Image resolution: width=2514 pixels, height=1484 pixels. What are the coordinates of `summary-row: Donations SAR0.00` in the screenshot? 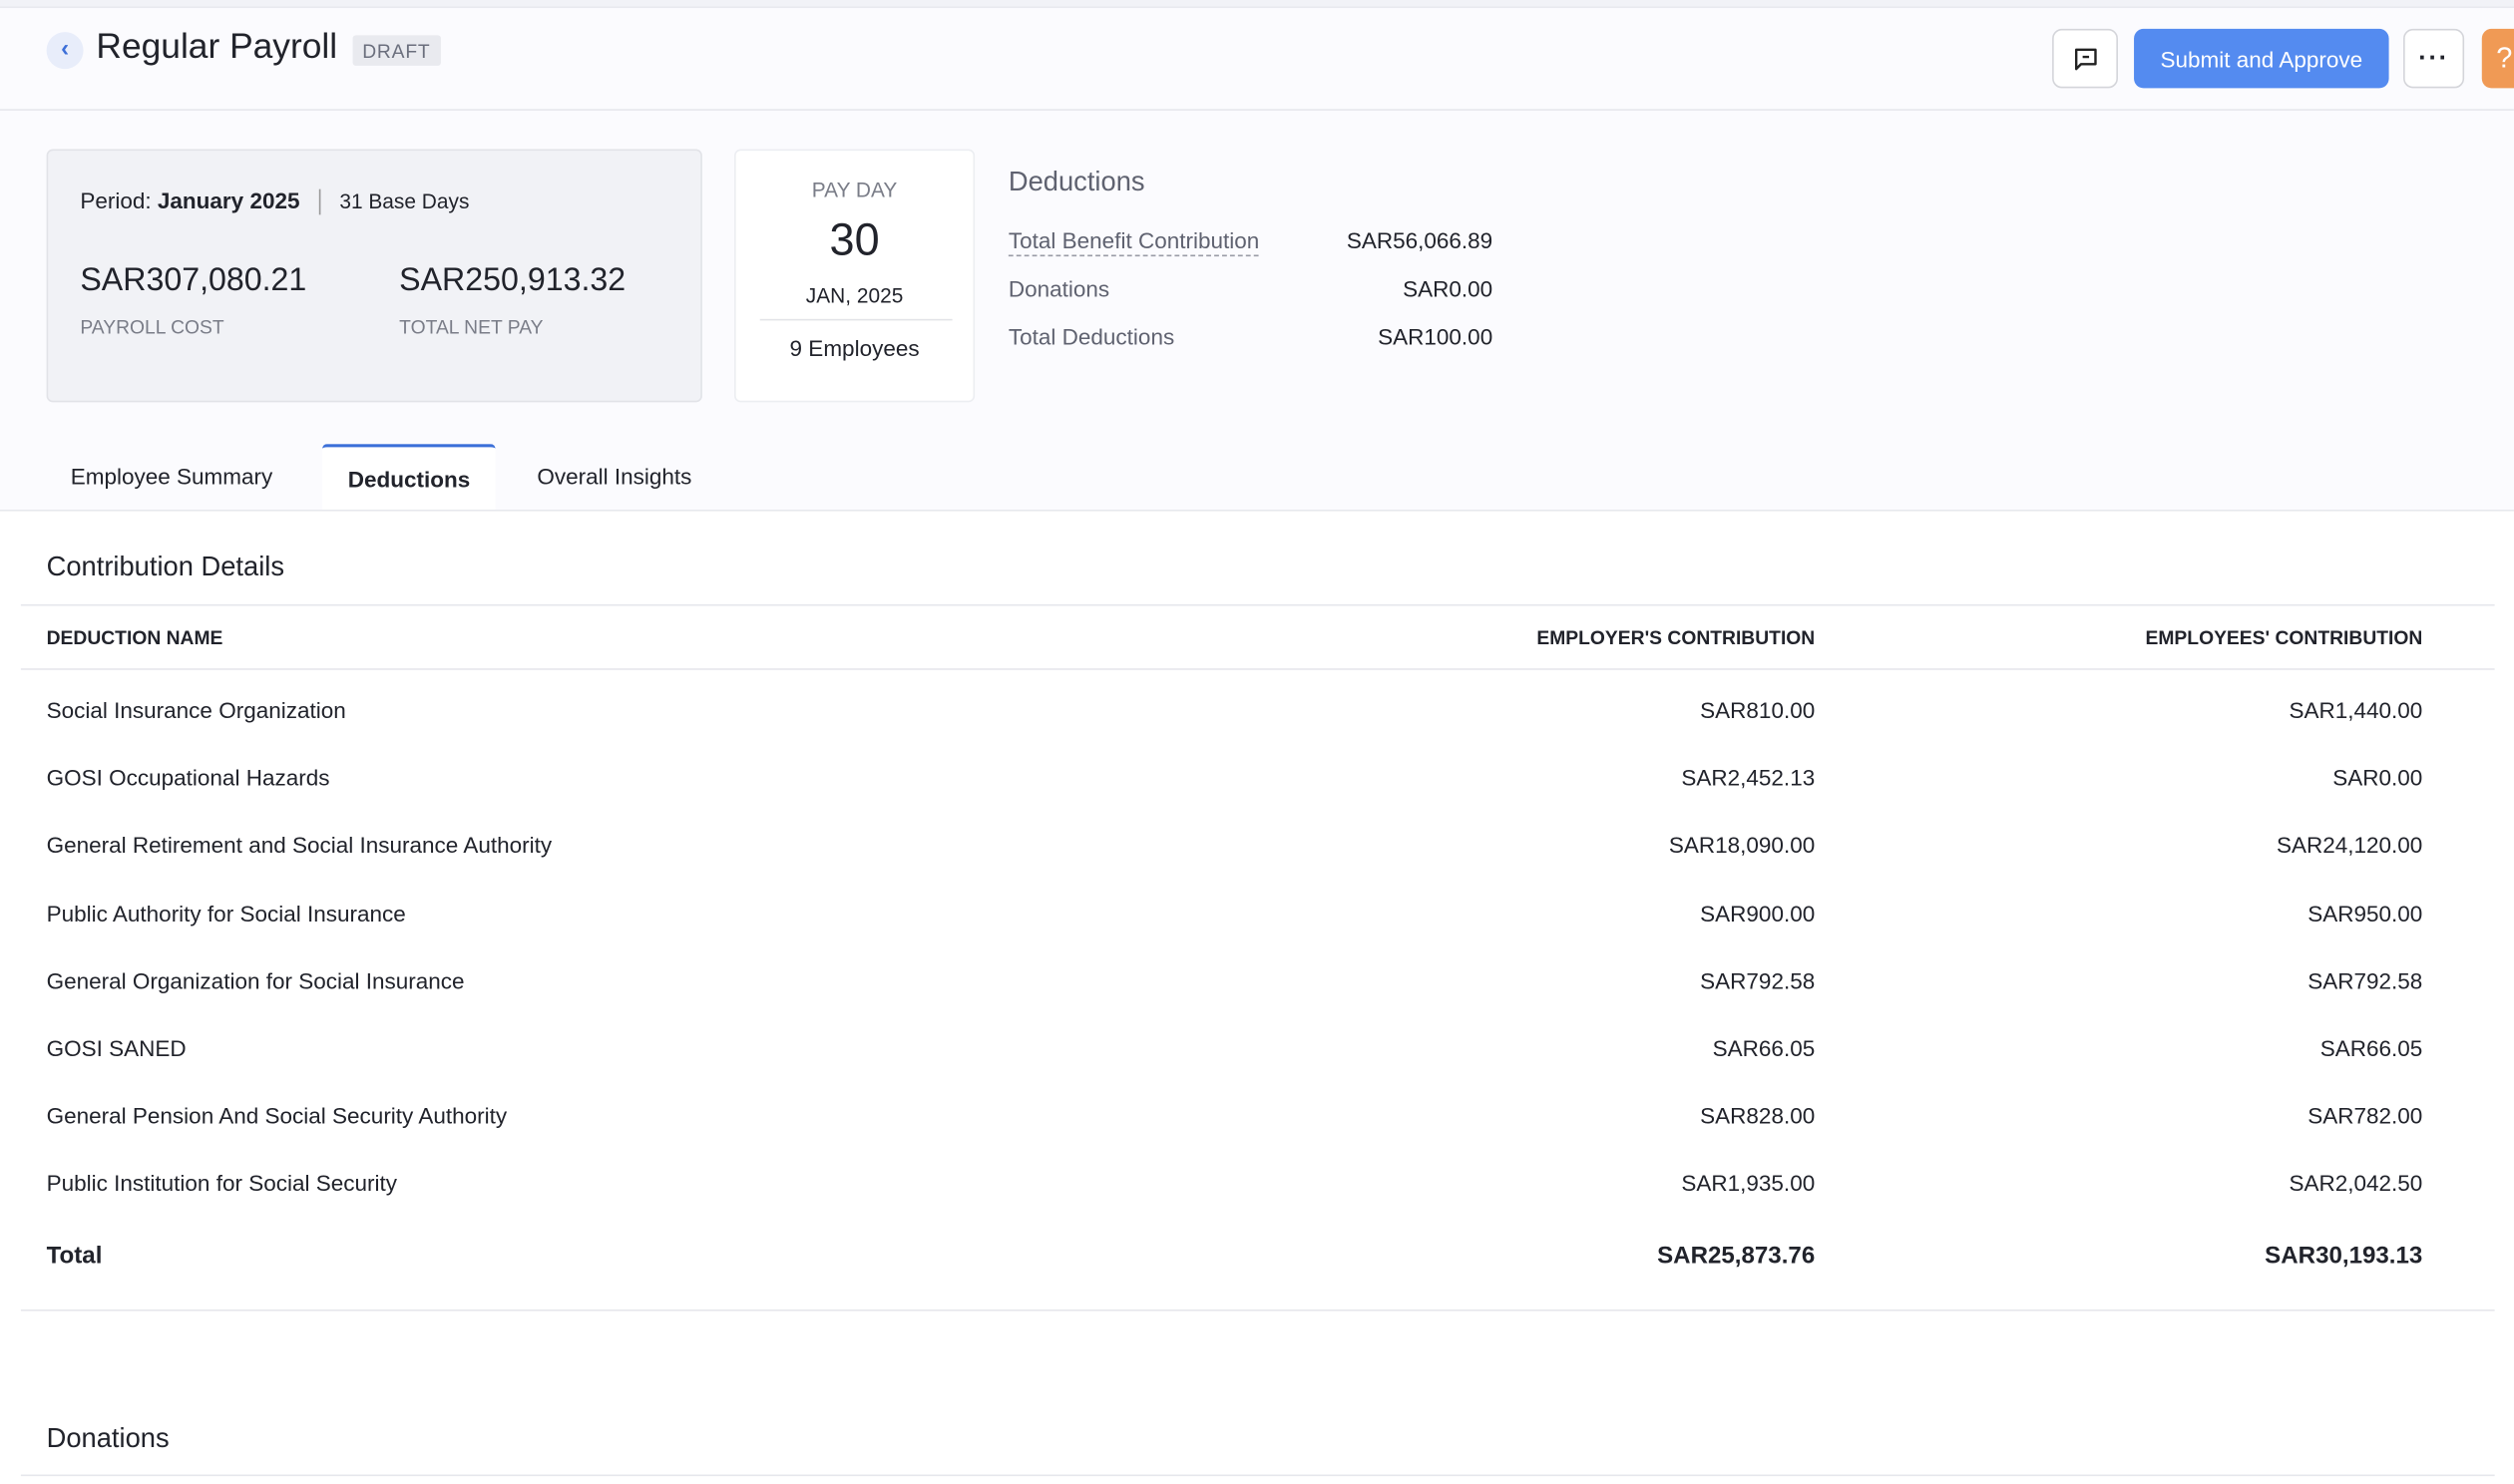 It's located at (1250, 299).